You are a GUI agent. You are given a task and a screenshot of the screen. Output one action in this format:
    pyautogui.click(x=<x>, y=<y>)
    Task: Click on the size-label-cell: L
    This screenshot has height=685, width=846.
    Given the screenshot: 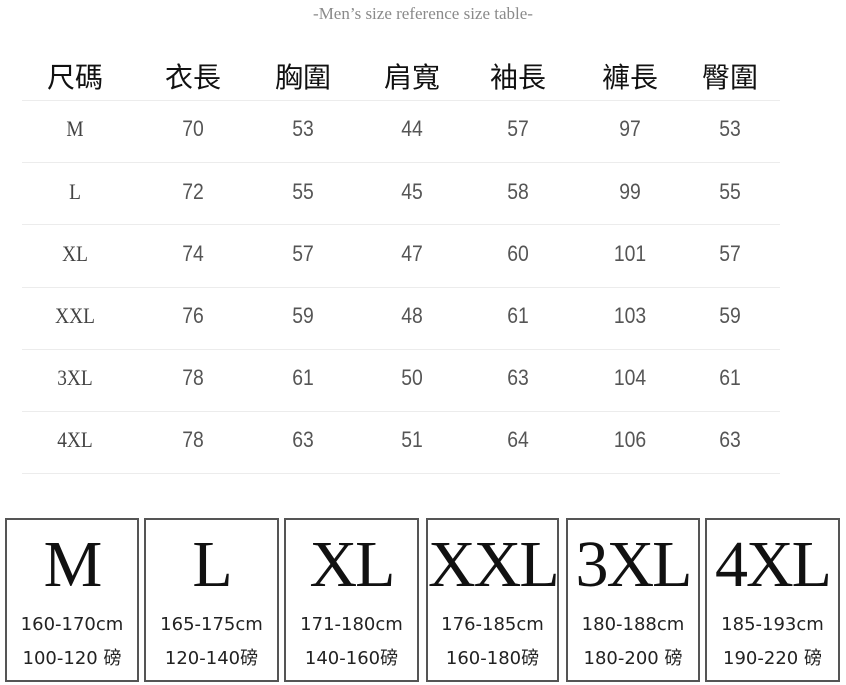 What is the action you would take?
    pyautogui.click(x=75, y=191)
    